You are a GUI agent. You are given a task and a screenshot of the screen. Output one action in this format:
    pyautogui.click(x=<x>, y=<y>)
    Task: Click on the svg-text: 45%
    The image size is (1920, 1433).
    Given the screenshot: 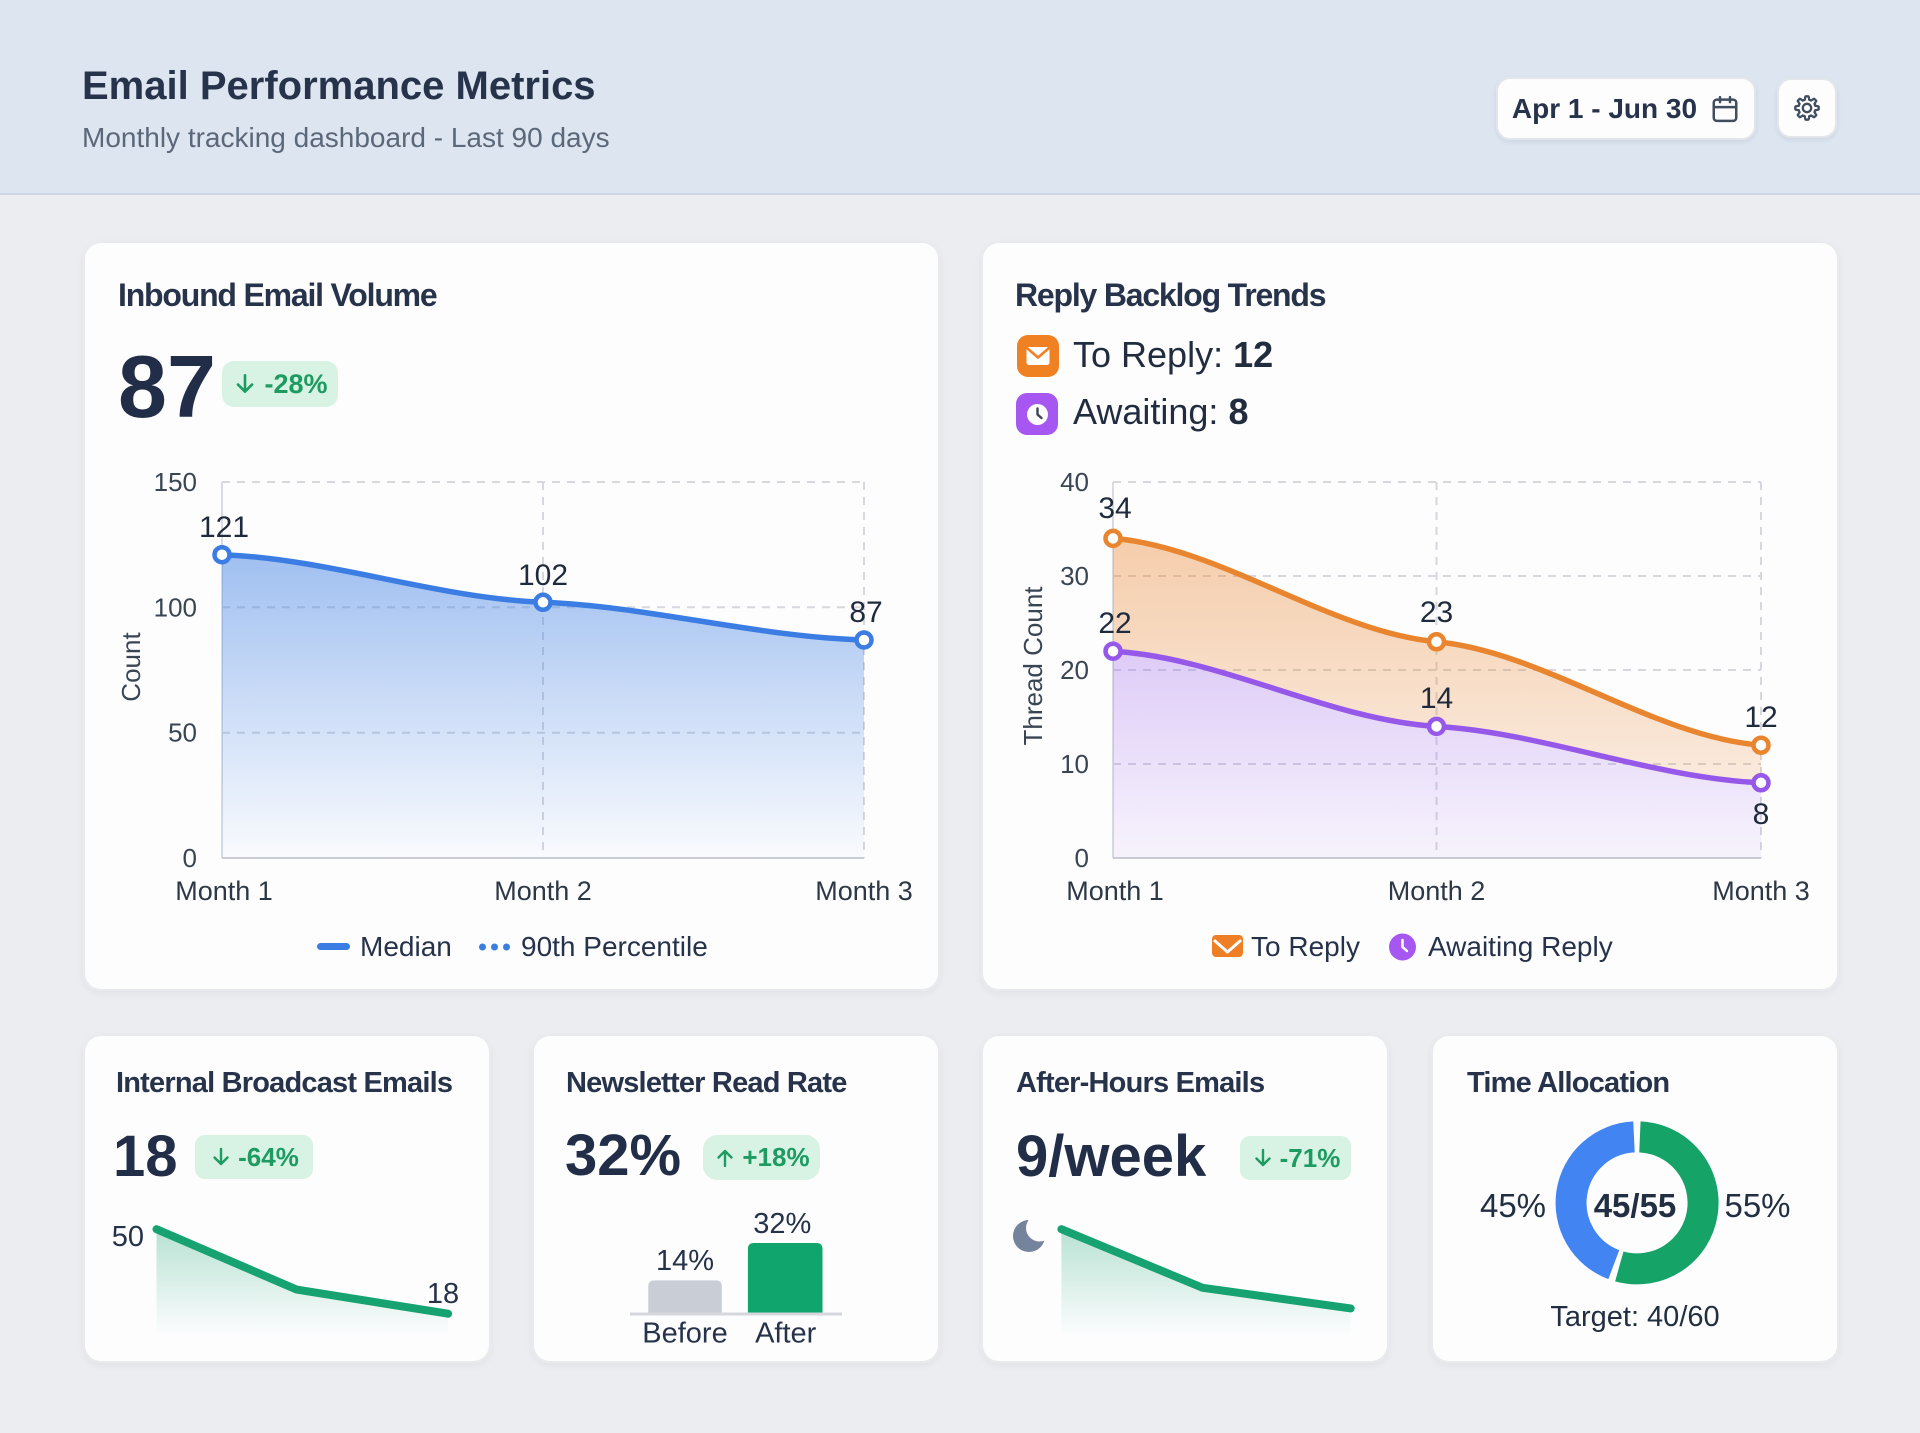 What is the action you would take?
    pyautogui.click(x=1513, y=1205)
    